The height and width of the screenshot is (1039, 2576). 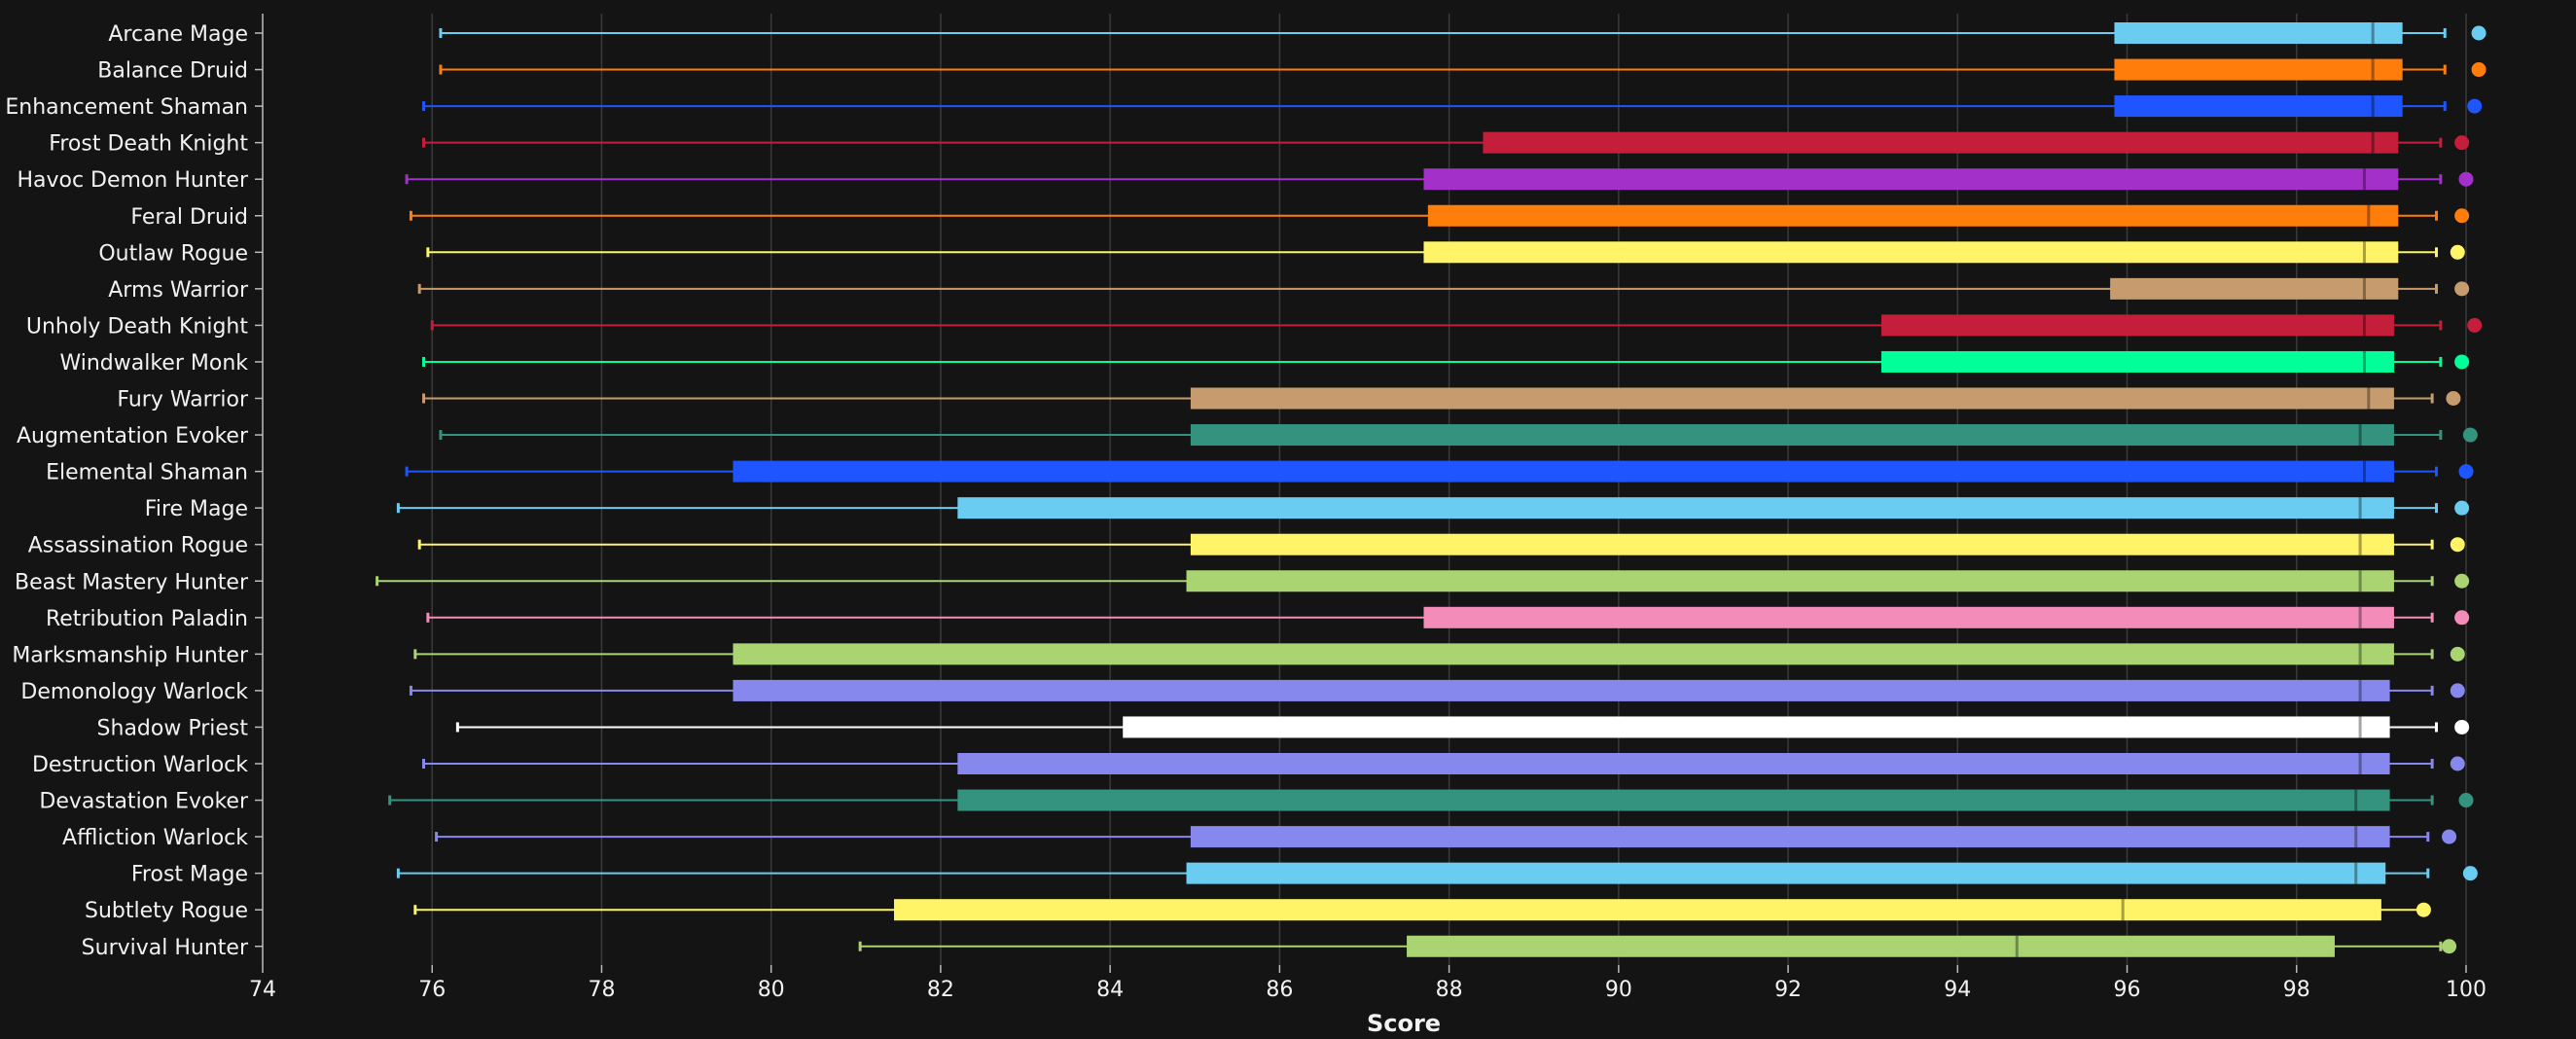 I want to click on x-tick-label-74: 74, so click(x=262, y=990).